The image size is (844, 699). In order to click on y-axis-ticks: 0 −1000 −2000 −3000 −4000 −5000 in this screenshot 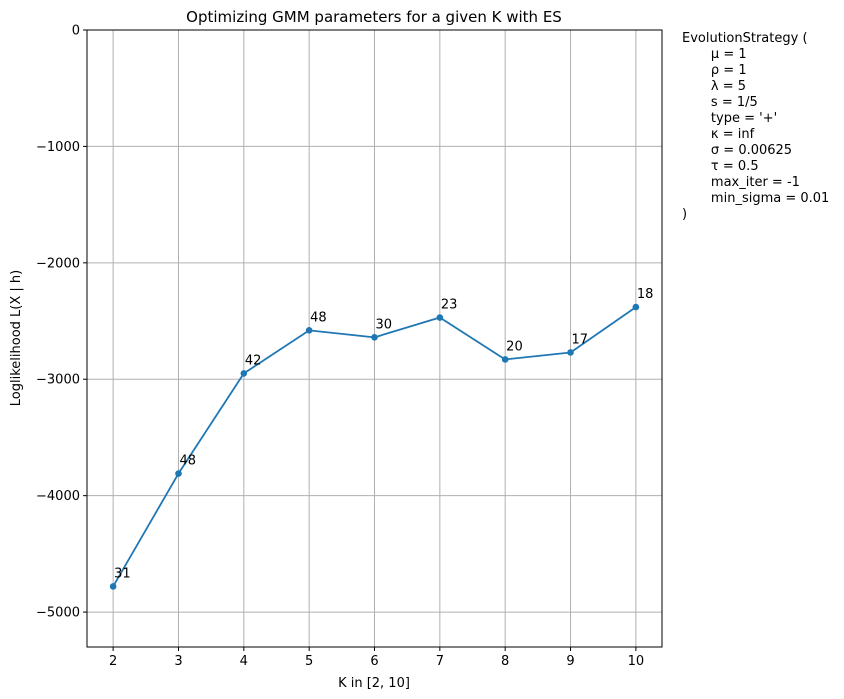, I will do `click(61, 322)`.